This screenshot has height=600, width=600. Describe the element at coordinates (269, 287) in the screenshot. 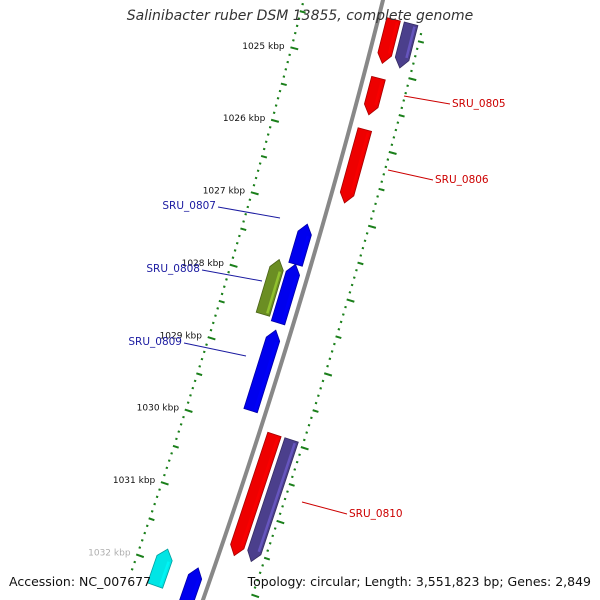

I see `gene-sru_0808-gene` at that location.